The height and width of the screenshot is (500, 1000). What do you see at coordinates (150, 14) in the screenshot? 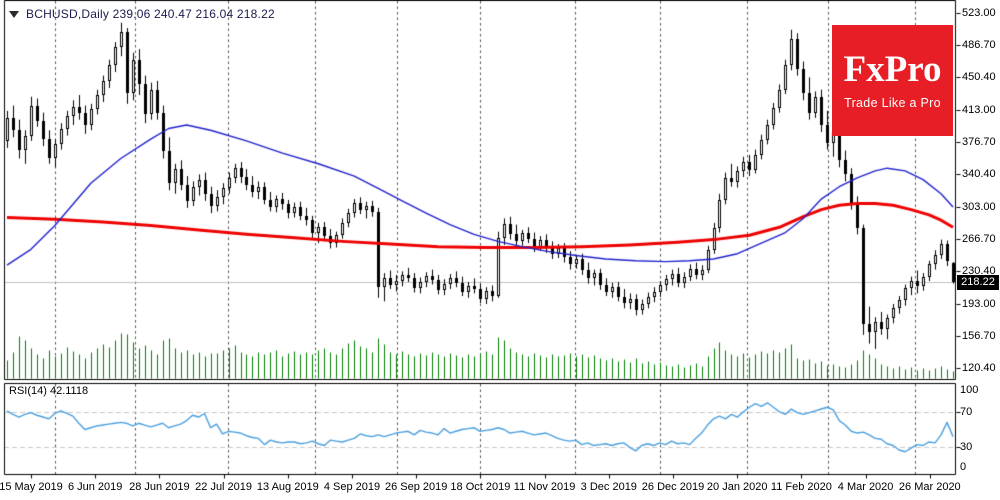
I see `chart-title: BCHUSD,Daily 239.06 240.47 216.04 218.22` at bounding box center [150, 14].